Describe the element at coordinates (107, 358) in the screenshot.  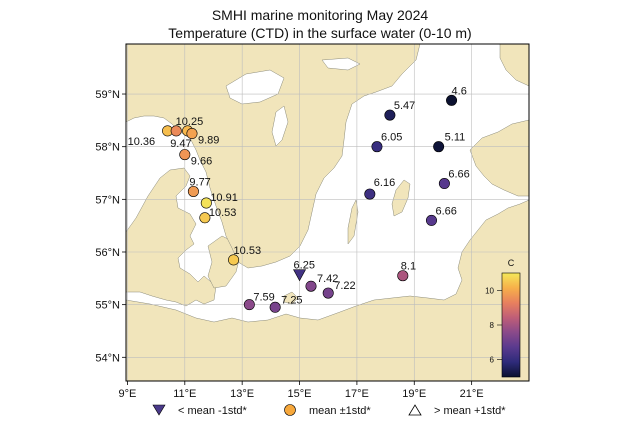
I see `lat-tick-label: 54°N` at that location.